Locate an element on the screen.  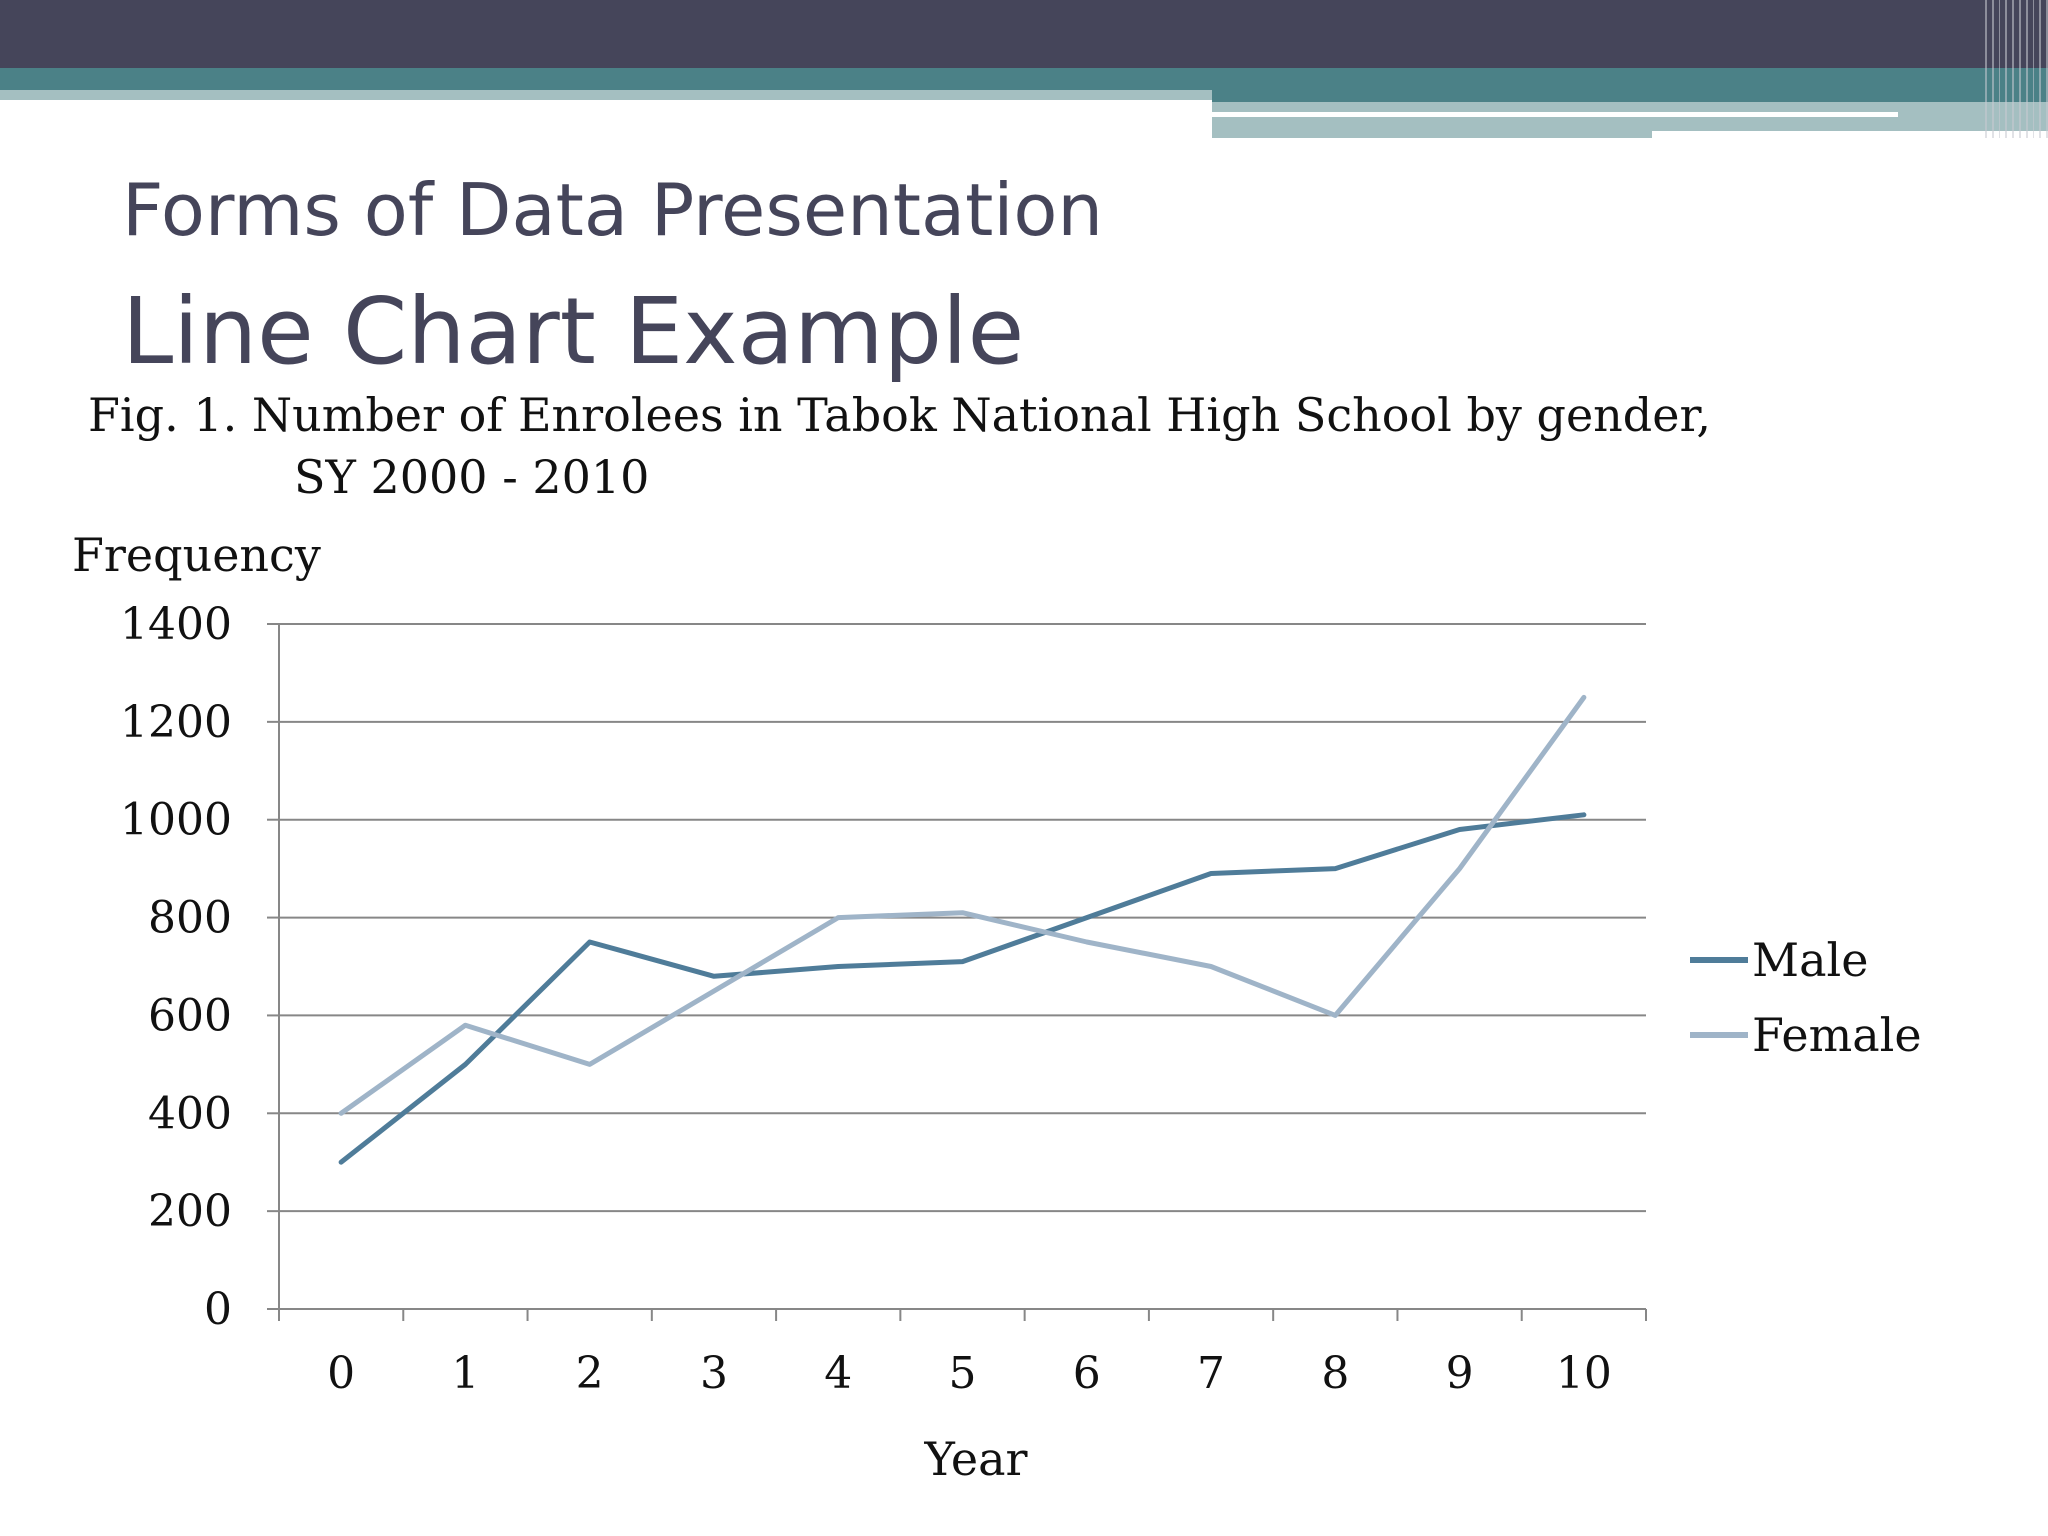
x-tick-label: 1 is located at coordinates (465, 1373).